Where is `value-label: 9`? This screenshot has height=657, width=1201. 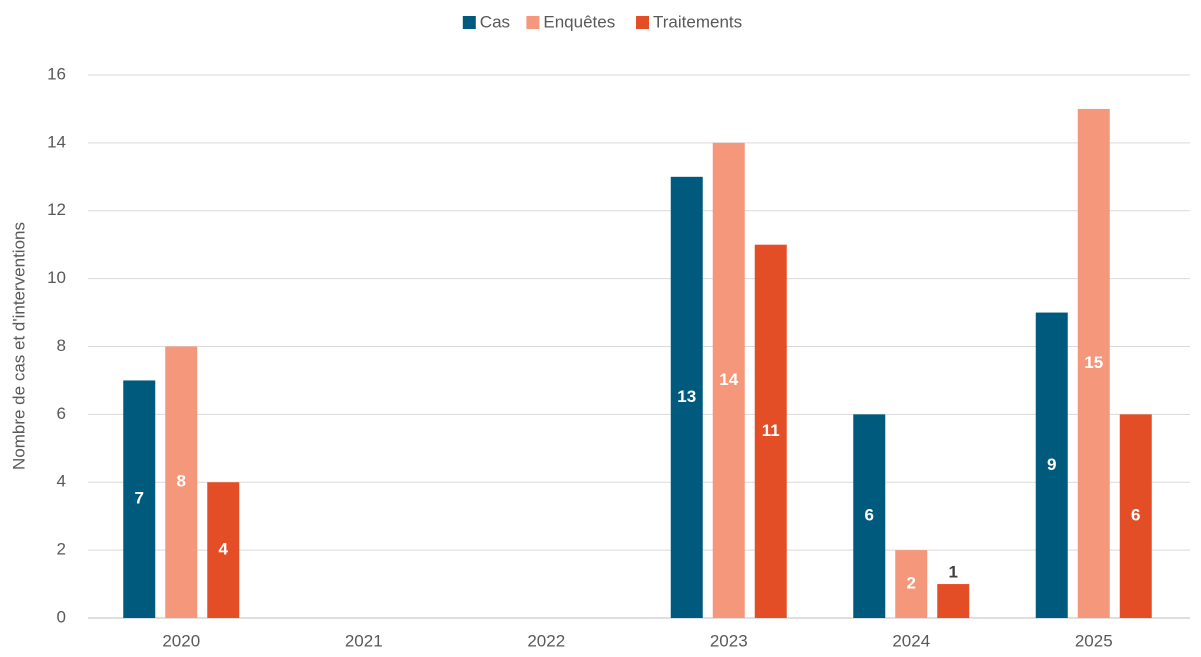 value-label: 9 is located at coordinates (1051, 464).